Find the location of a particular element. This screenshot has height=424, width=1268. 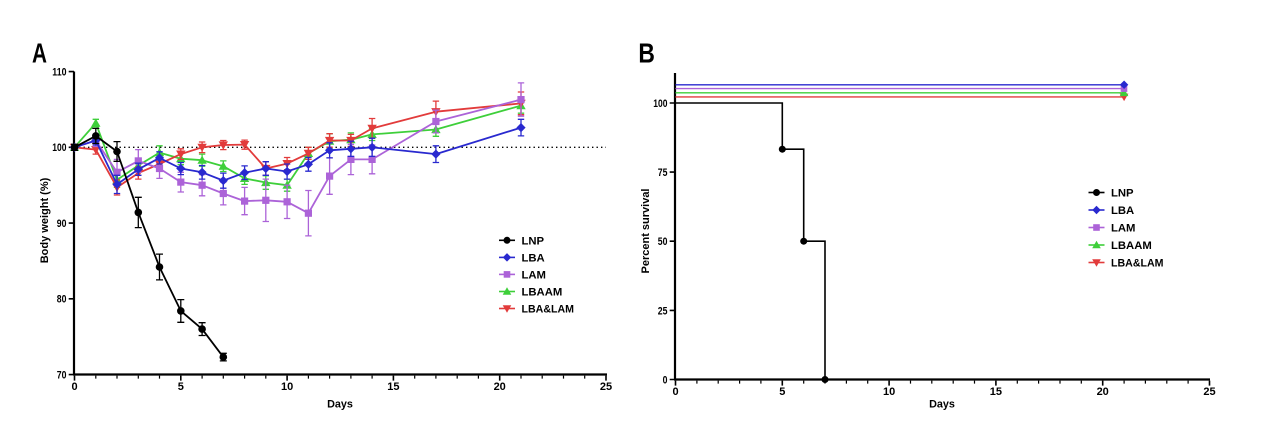

svg-text: 75 is located at coordinates (663, 173).